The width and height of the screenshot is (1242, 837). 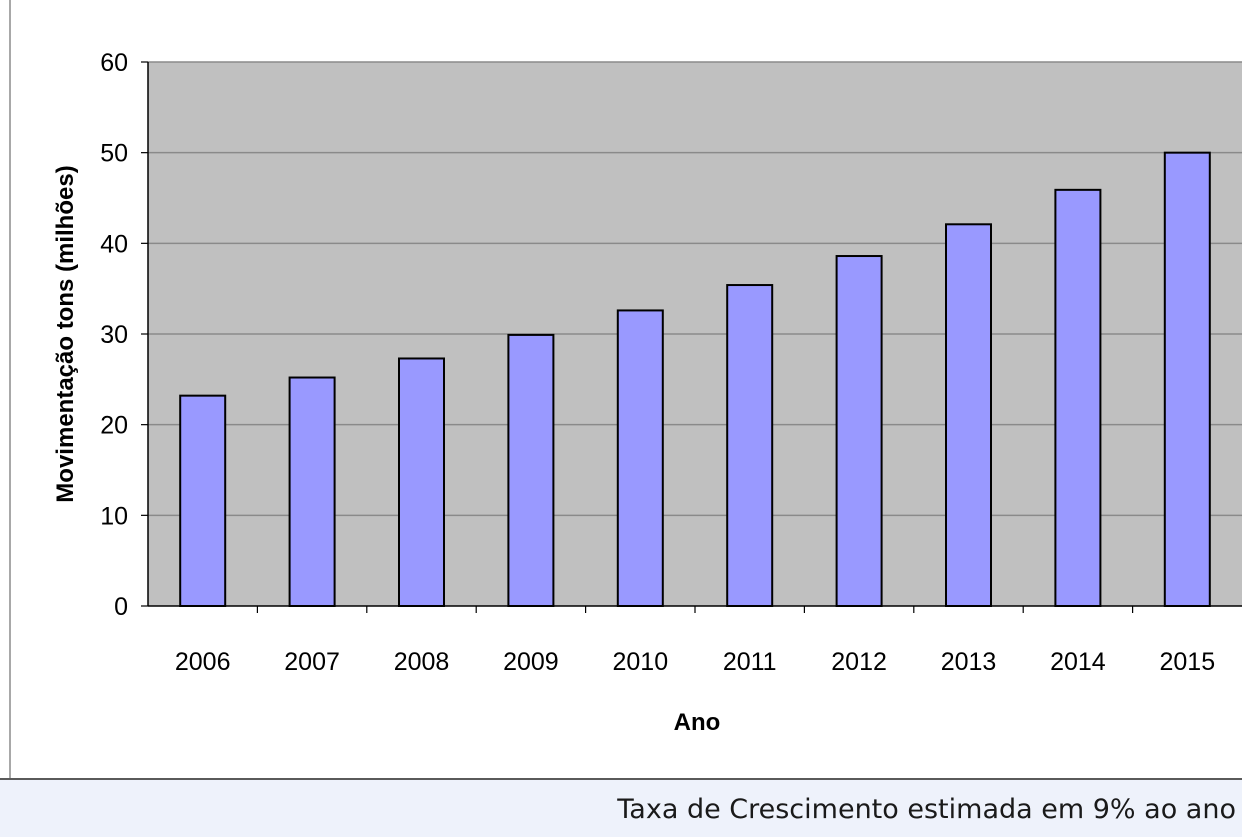 I want to click on bar-2015, so click(x=1187, y=379).